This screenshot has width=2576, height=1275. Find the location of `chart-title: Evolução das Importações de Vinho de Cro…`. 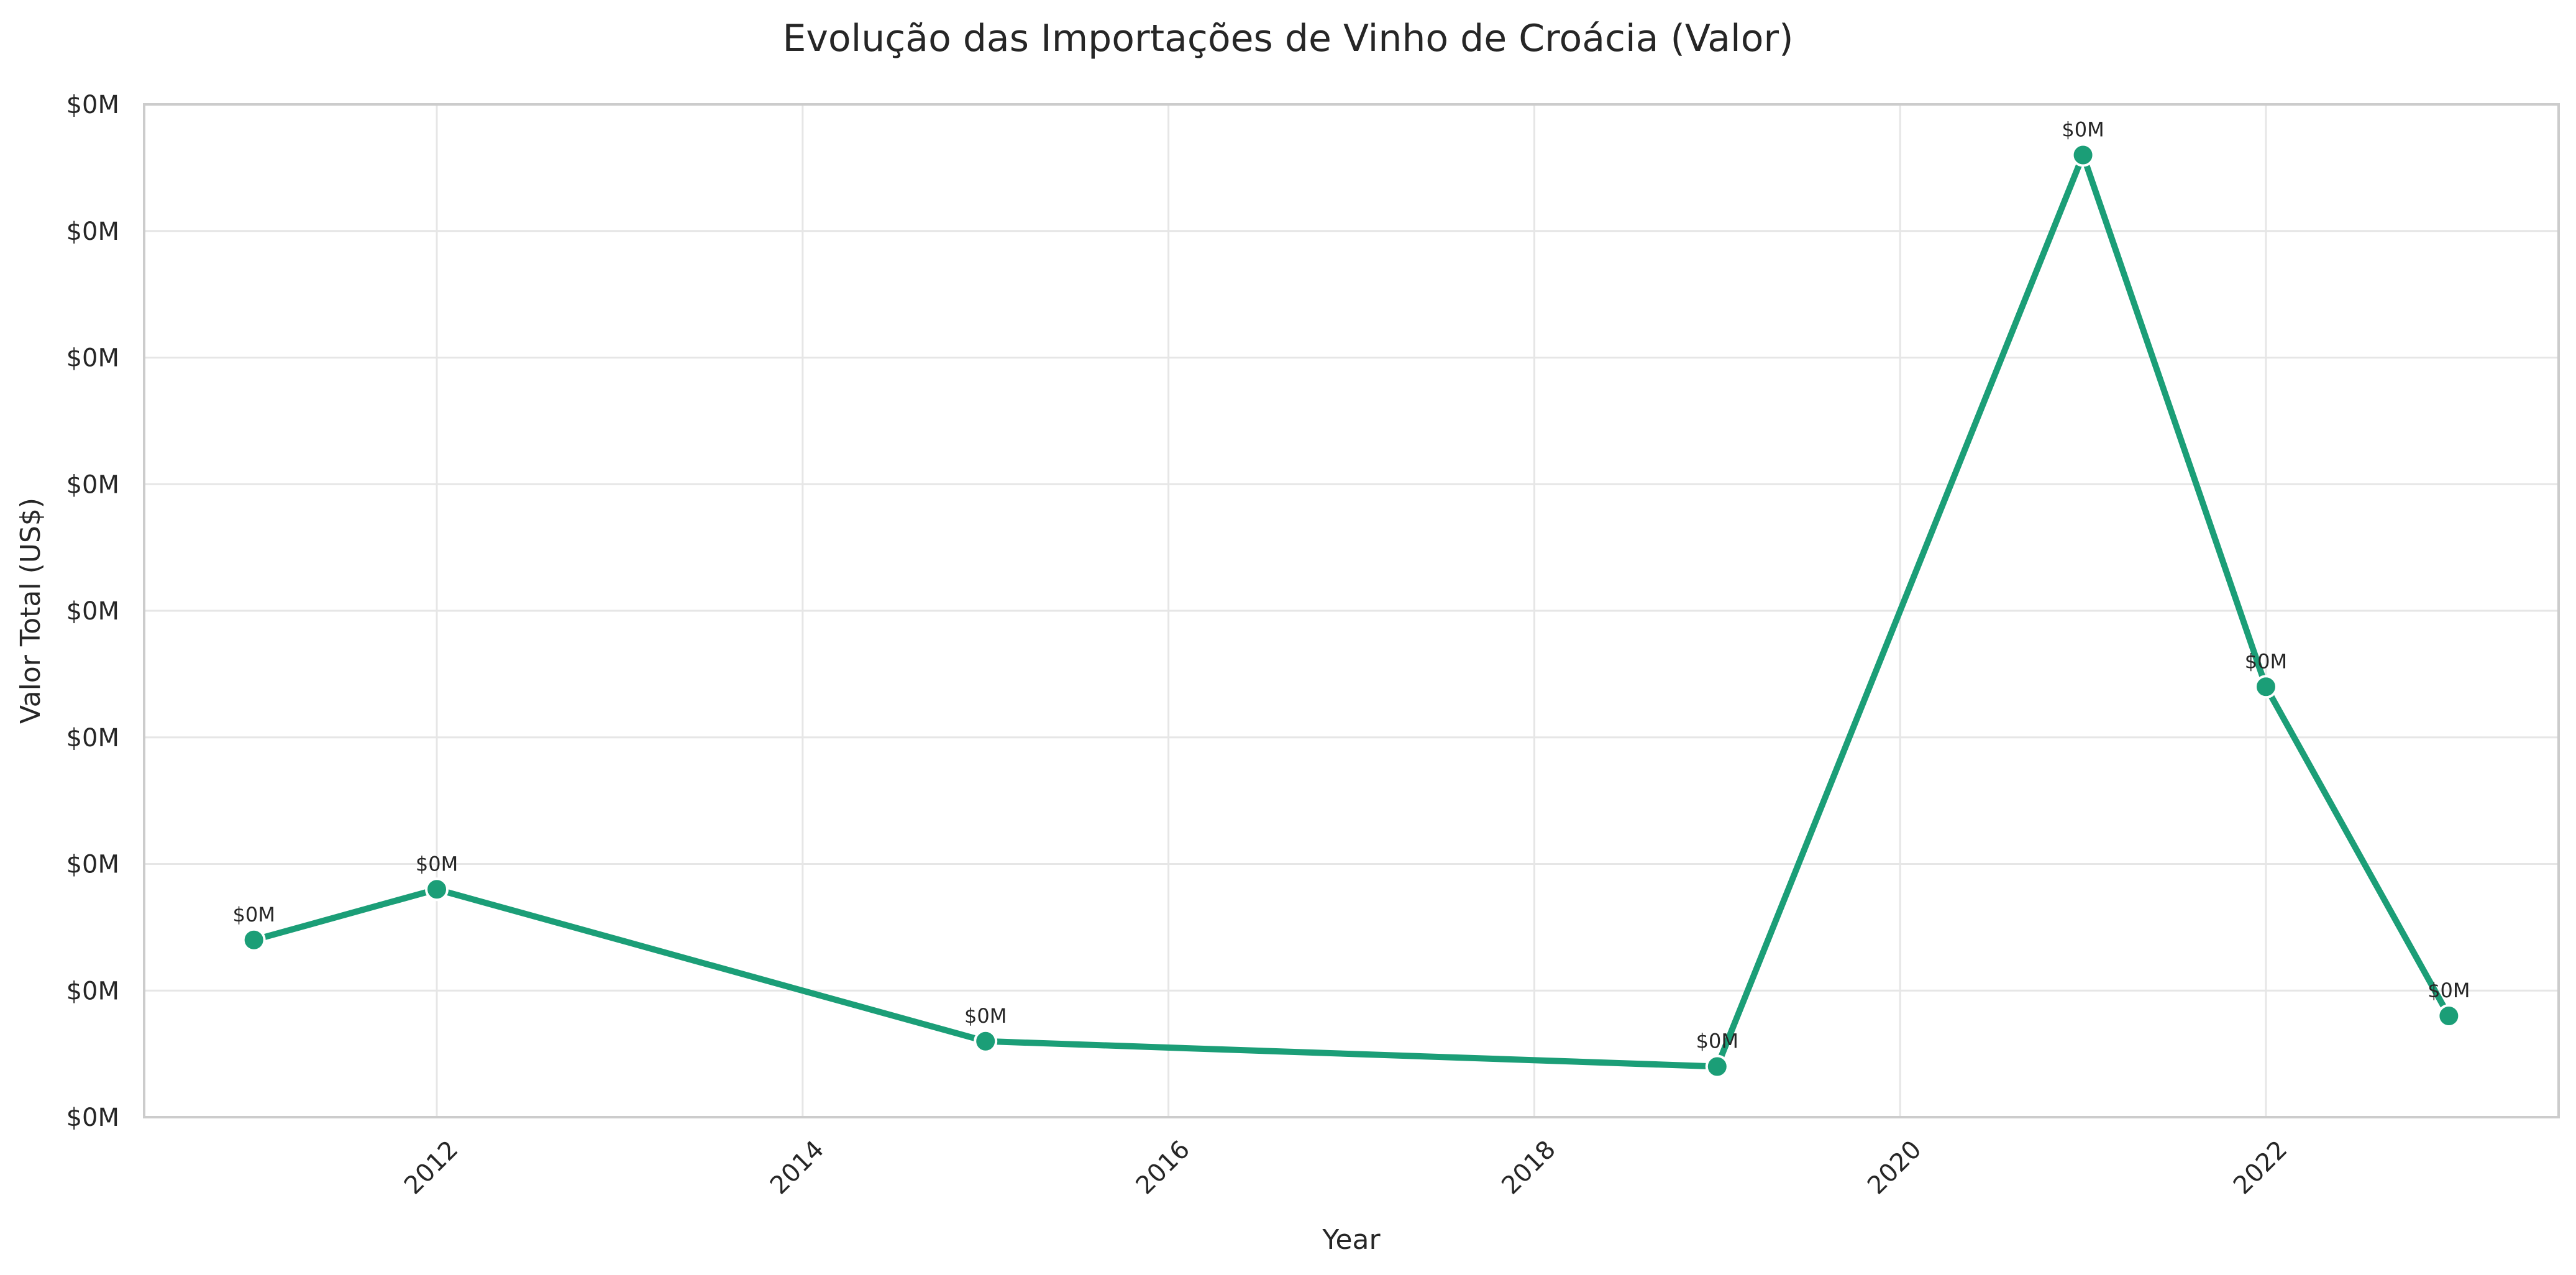

chart-title: Evolução das Importações de Vinho de Cro… is located at coordinates (1287, 38).